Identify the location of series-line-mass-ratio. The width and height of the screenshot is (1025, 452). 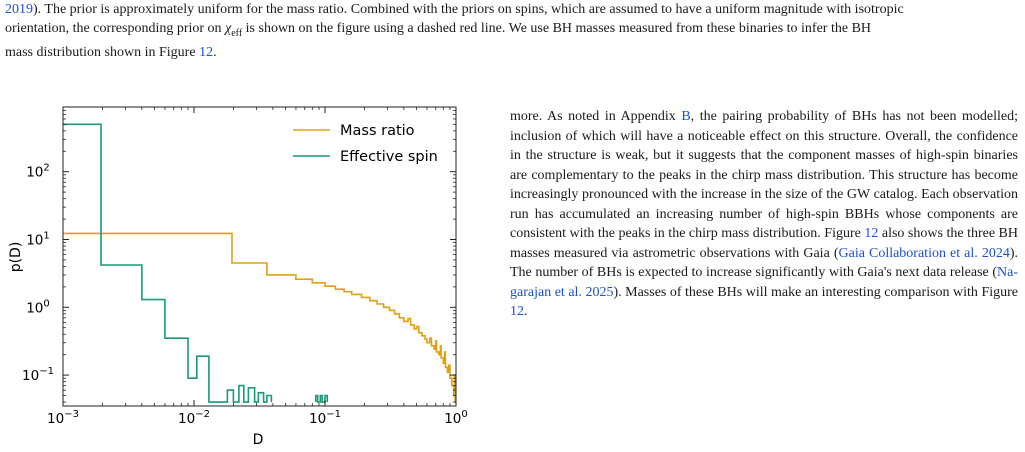
(259, 317).